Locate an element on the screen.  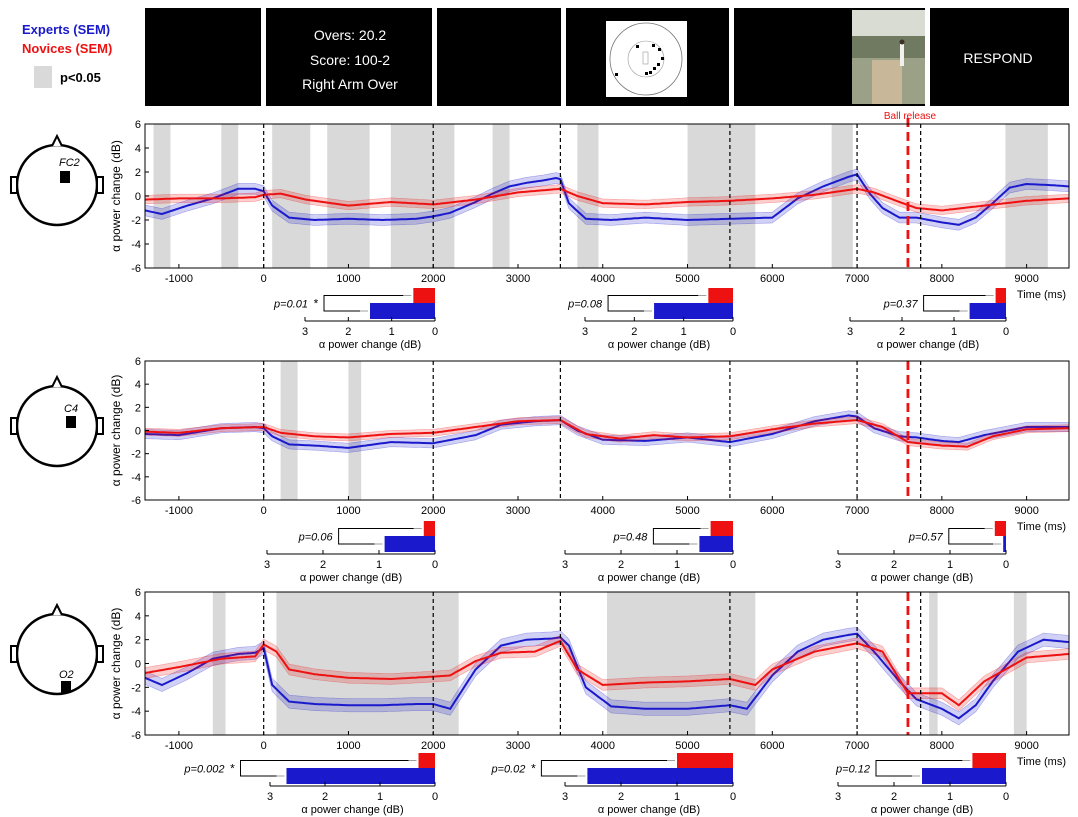
inset-bar-chart: 3 2 1 0 α power change (dB) p=0.37 is located at coordinates (928, 319).